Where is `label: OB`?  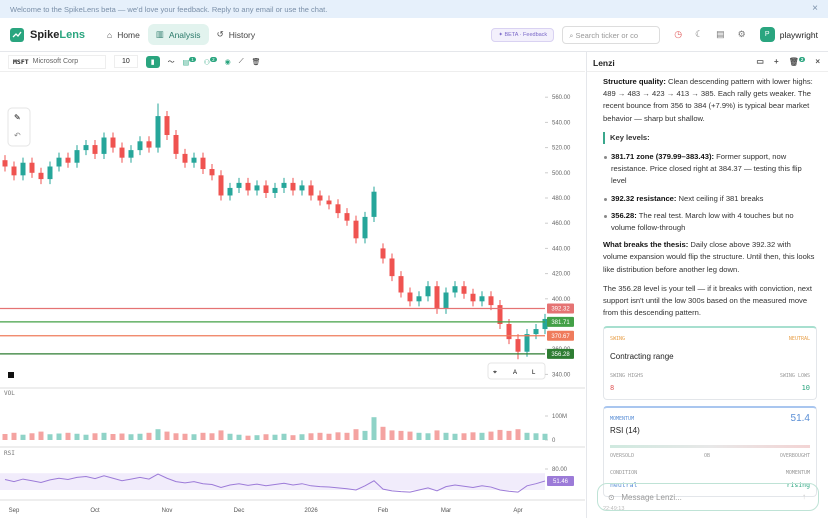
label: OB is located at coordinates (706, 455).